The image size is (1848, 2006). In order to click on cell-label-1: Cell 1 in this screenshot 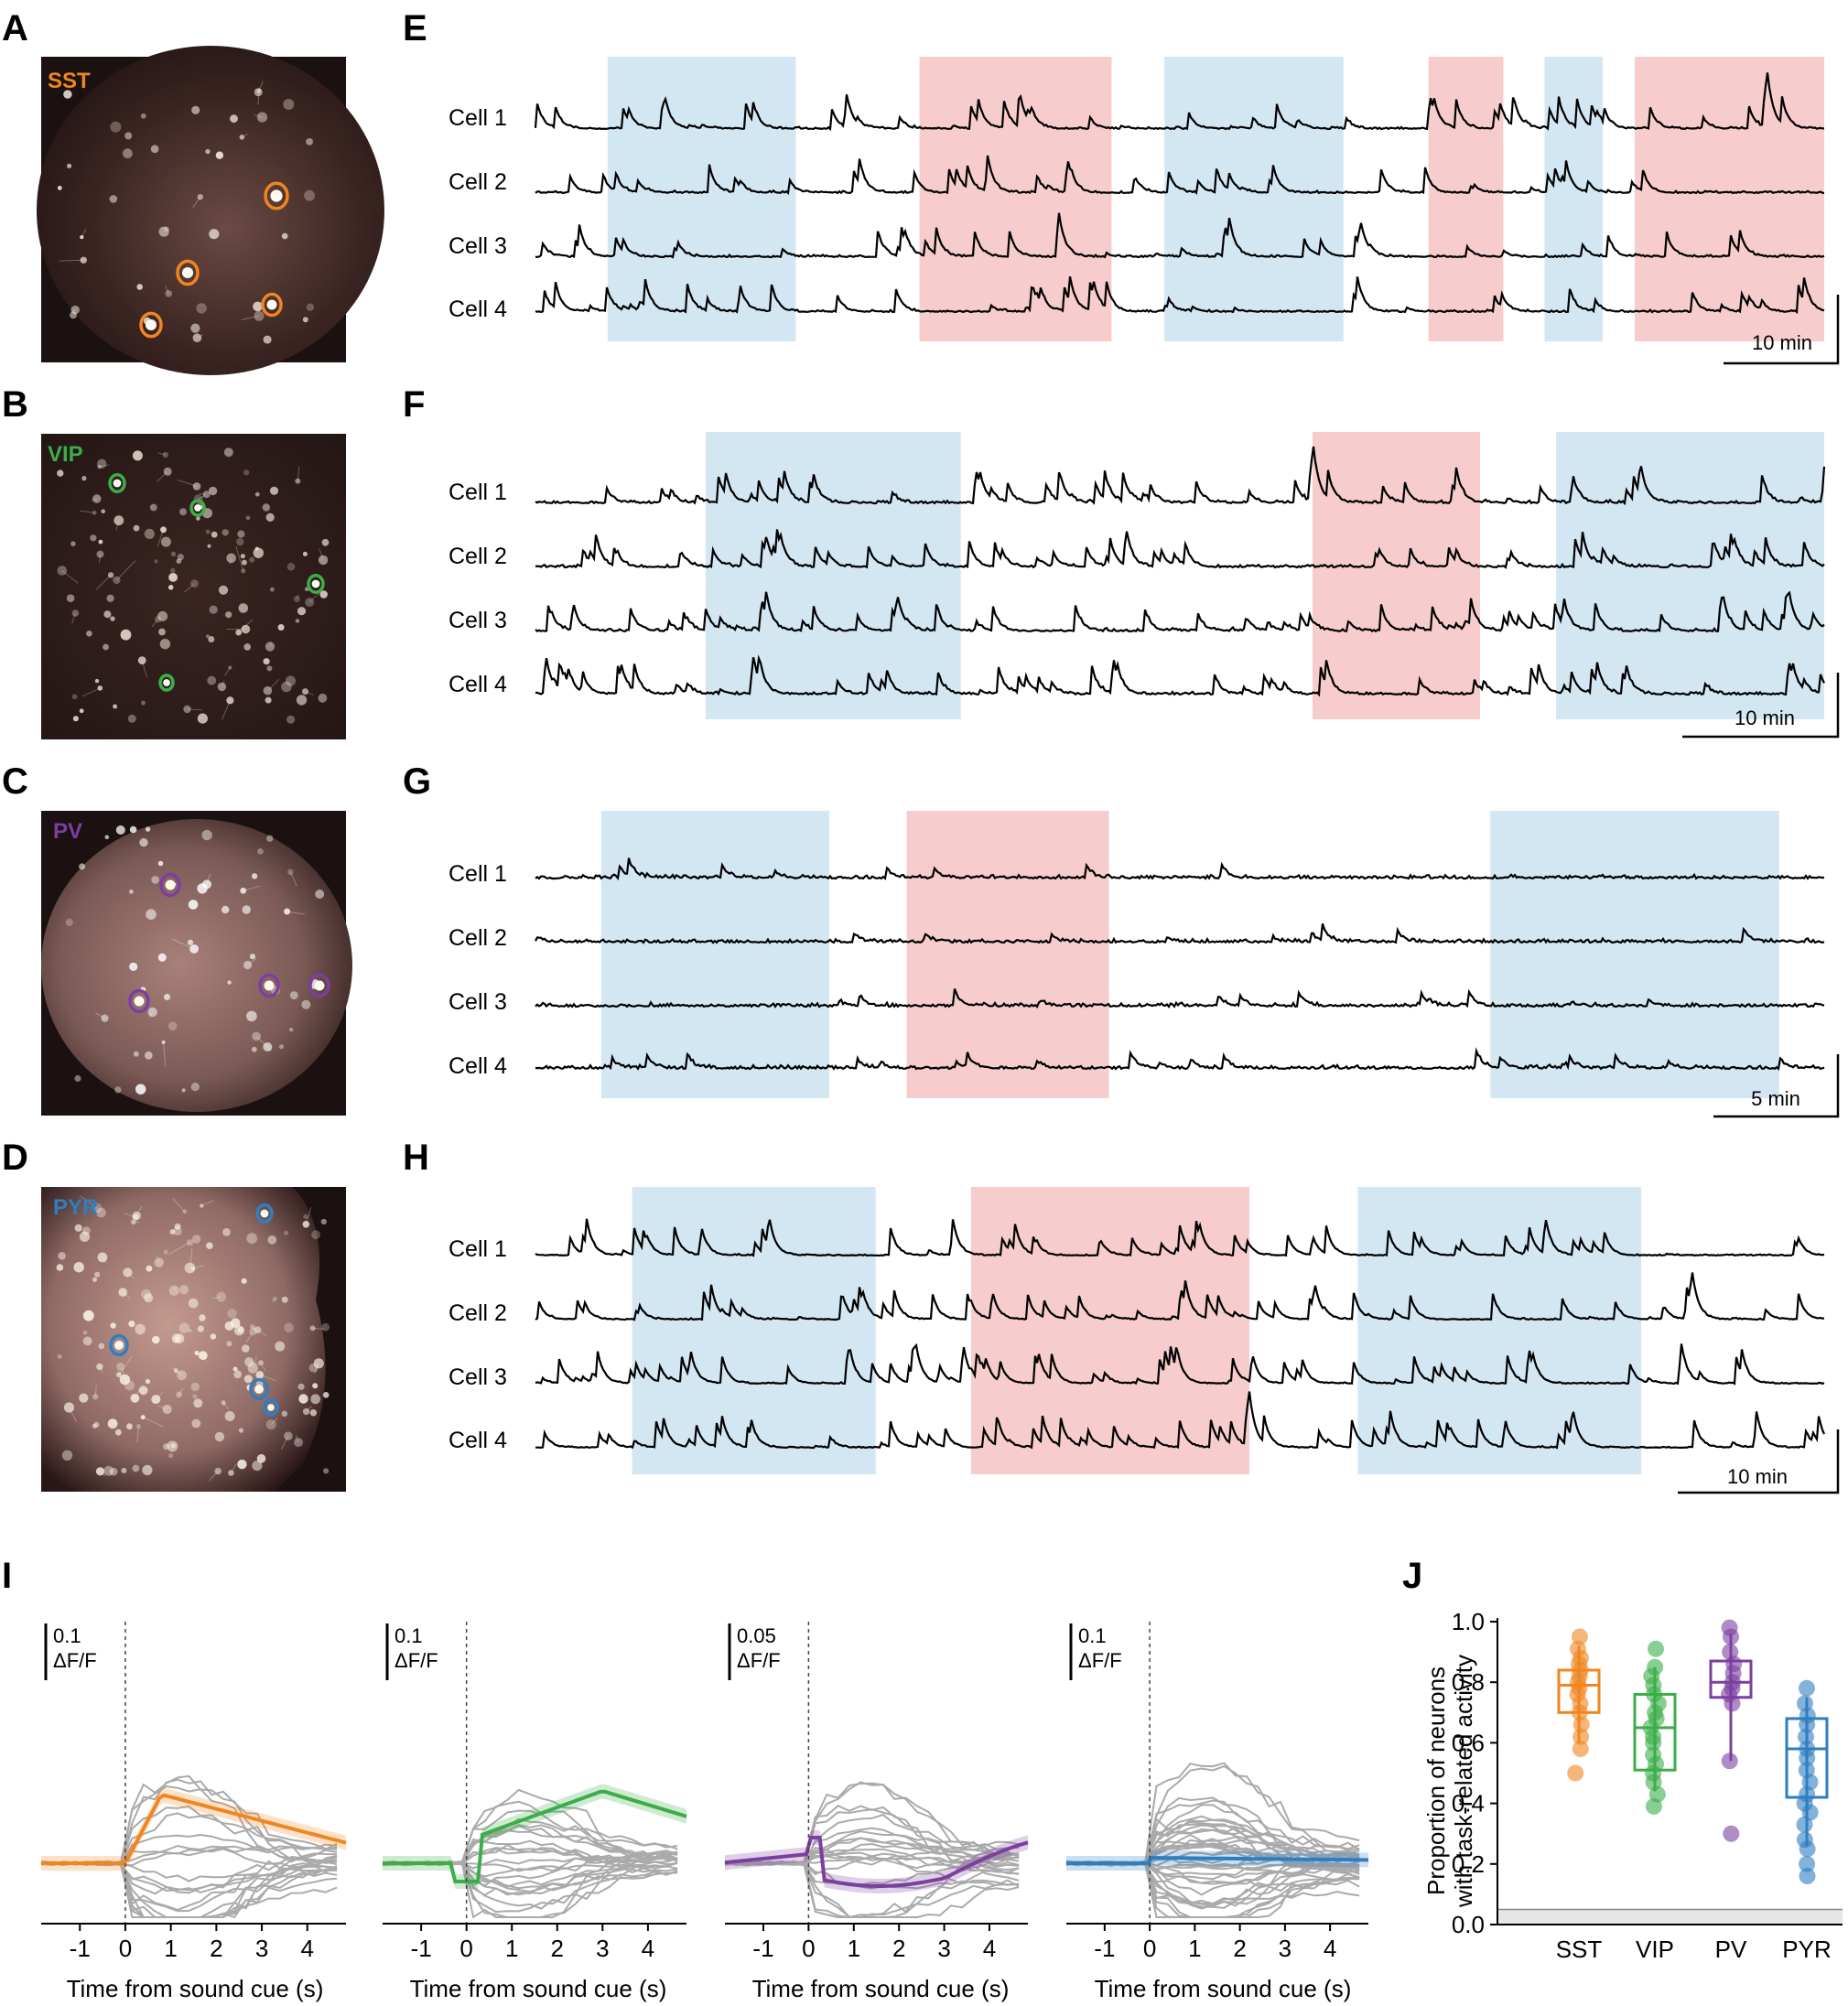, I will do `click(477, 874)`.